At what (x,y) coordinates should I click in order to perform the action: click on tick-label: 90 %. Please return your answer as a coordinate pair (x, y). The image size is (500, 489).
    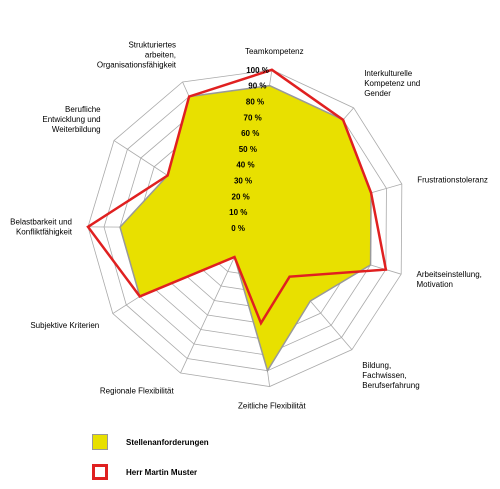
    Looking at the image, I should click on (257, 86).